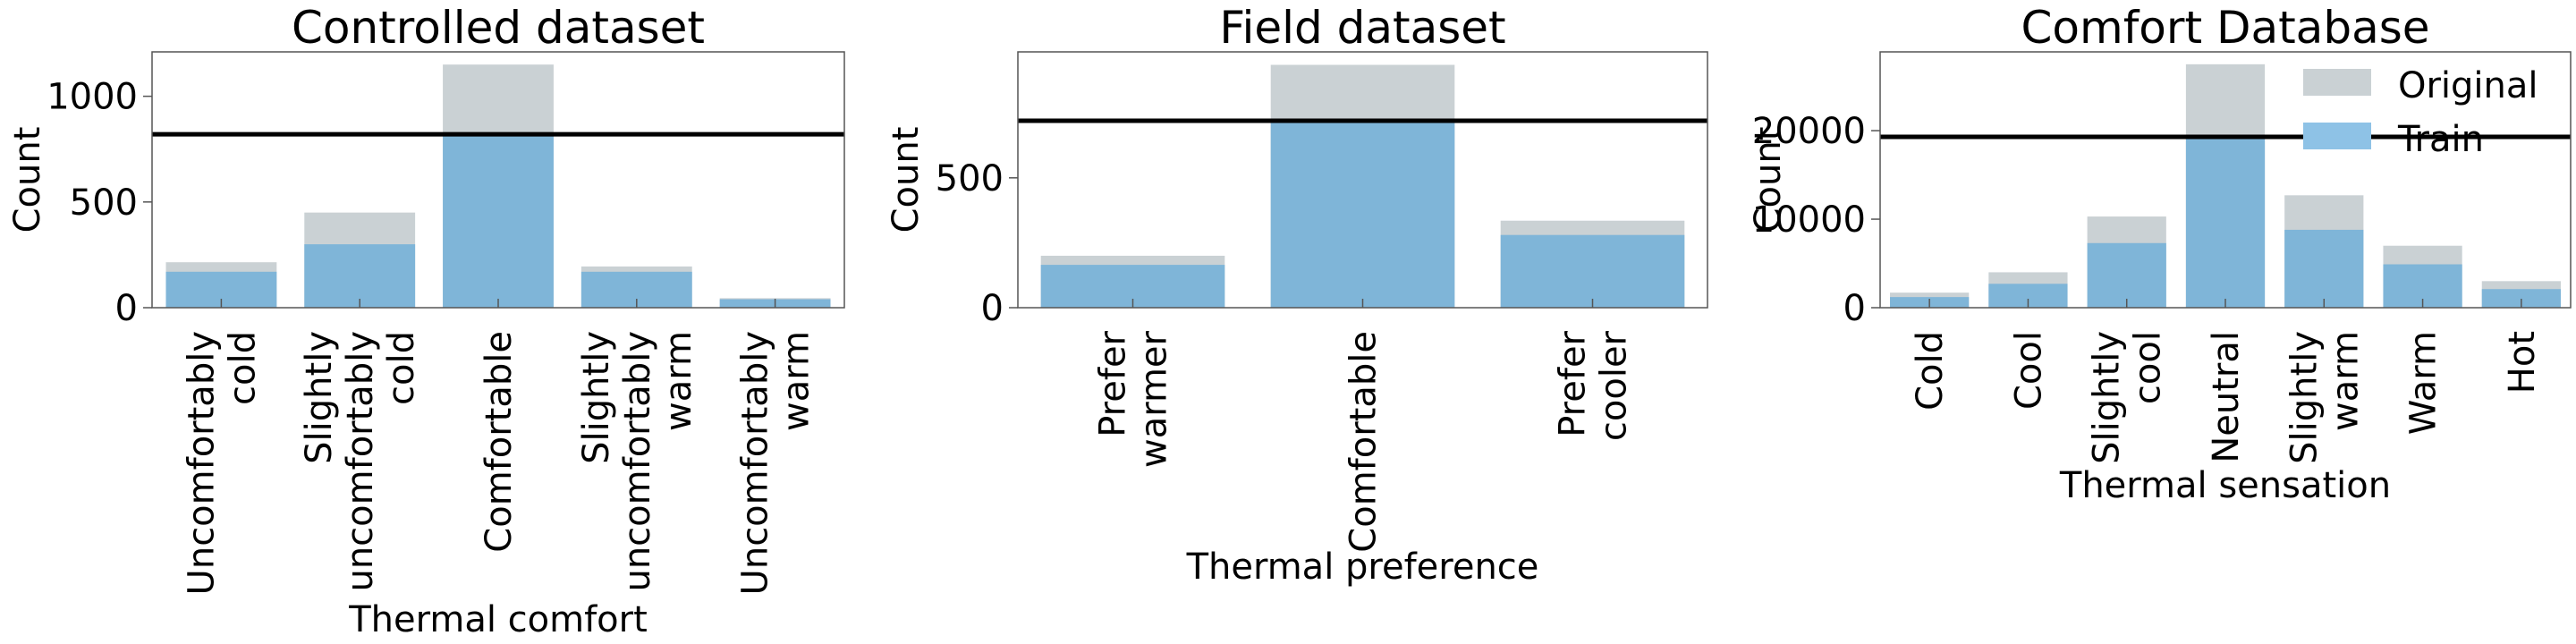 Image resolution: width=2576 pixels, height=644 pixels. Describe the element at coordinates (2325, 397) in the screenshot. I see `x-tick-label: Slightlywarm` at that location.